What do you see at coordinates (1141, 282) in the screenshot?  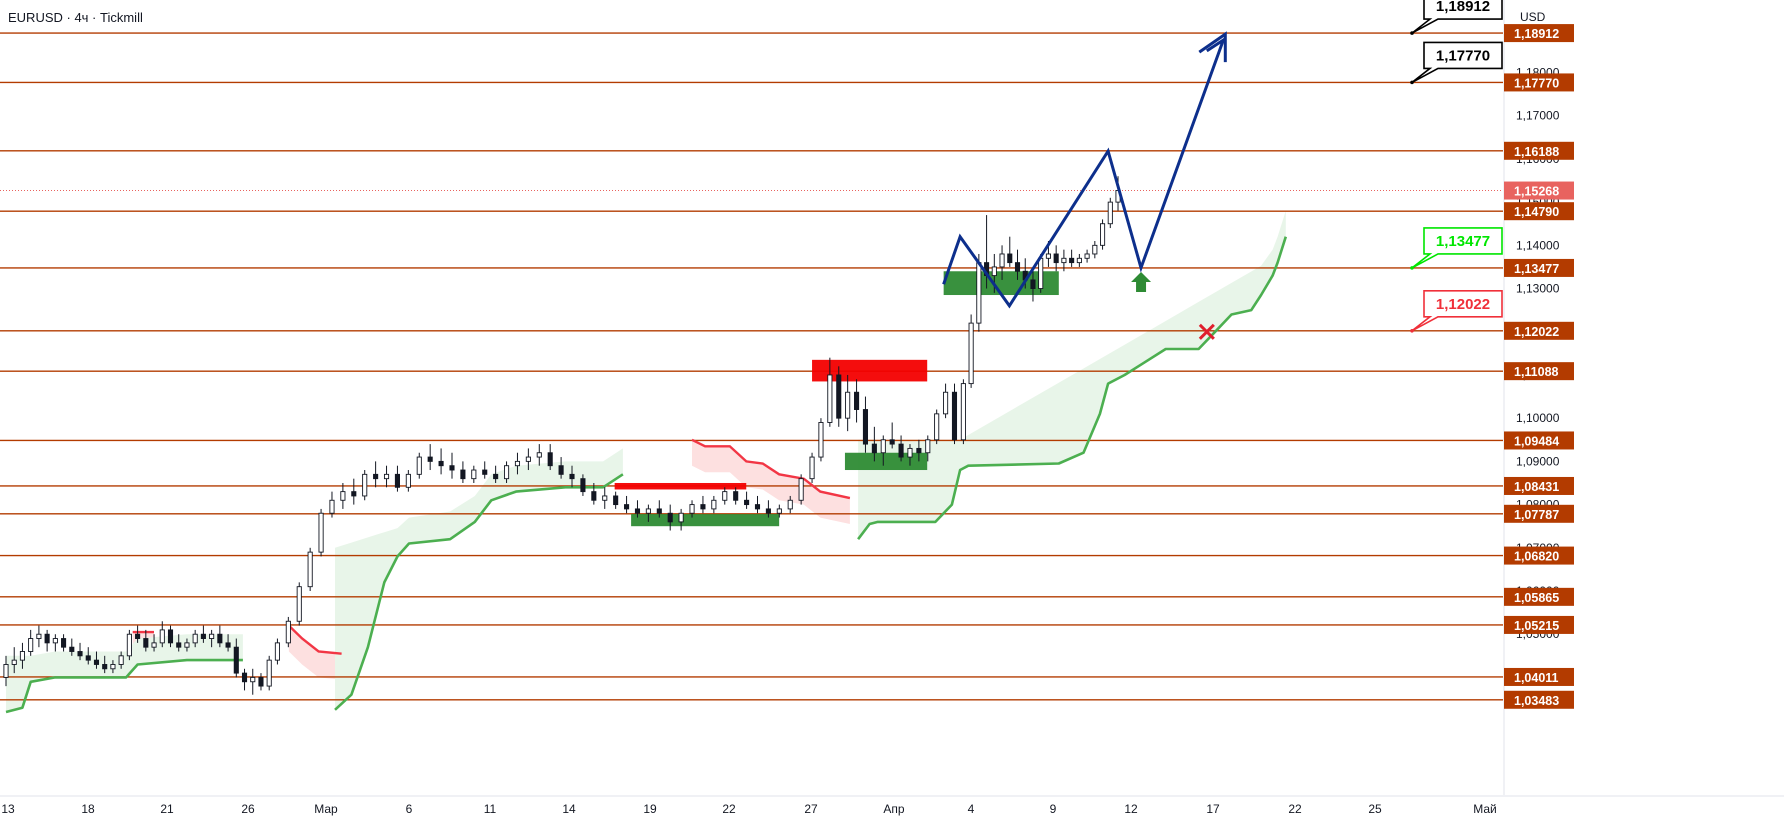 I see `buy-arrow-icon` at bounding box center [1141, 282].